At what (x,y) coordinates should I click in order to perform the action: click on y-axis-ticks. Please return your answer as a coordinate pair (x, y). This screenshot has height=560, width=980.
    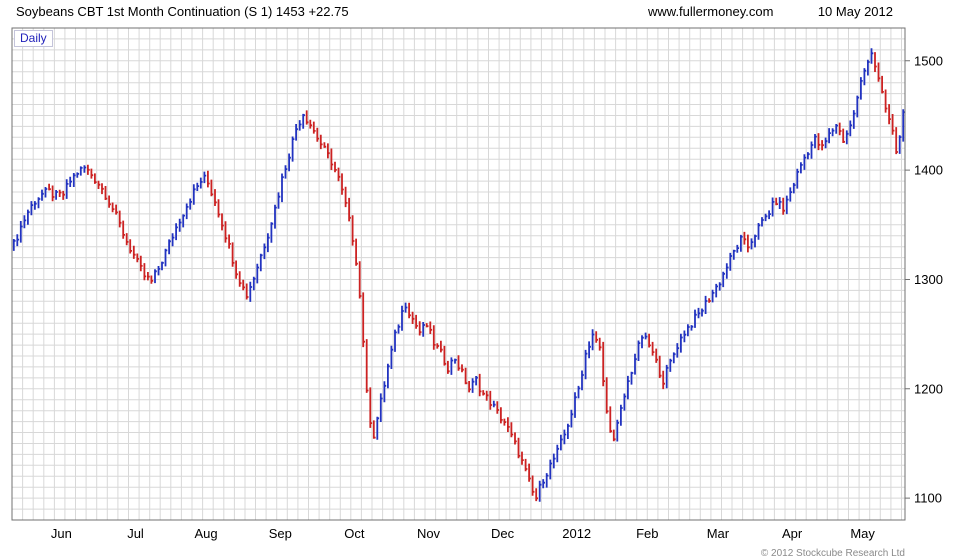
    Looking at the image, I should click on (907, 279).